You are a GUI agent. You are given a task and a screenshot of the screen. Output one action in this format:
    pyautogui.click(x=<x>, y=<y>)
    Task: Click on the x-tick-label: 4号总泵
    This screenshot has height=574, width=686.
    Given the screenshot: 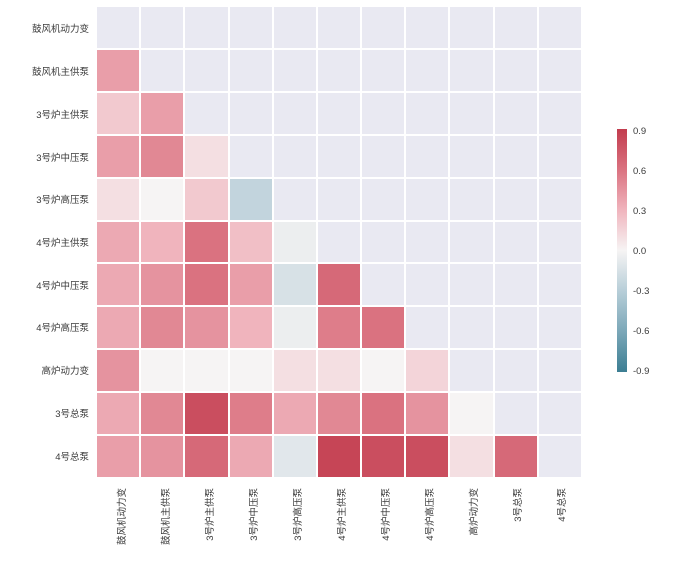 What is the action you would take?
    pyautogui.click(x=559, y=529)
    